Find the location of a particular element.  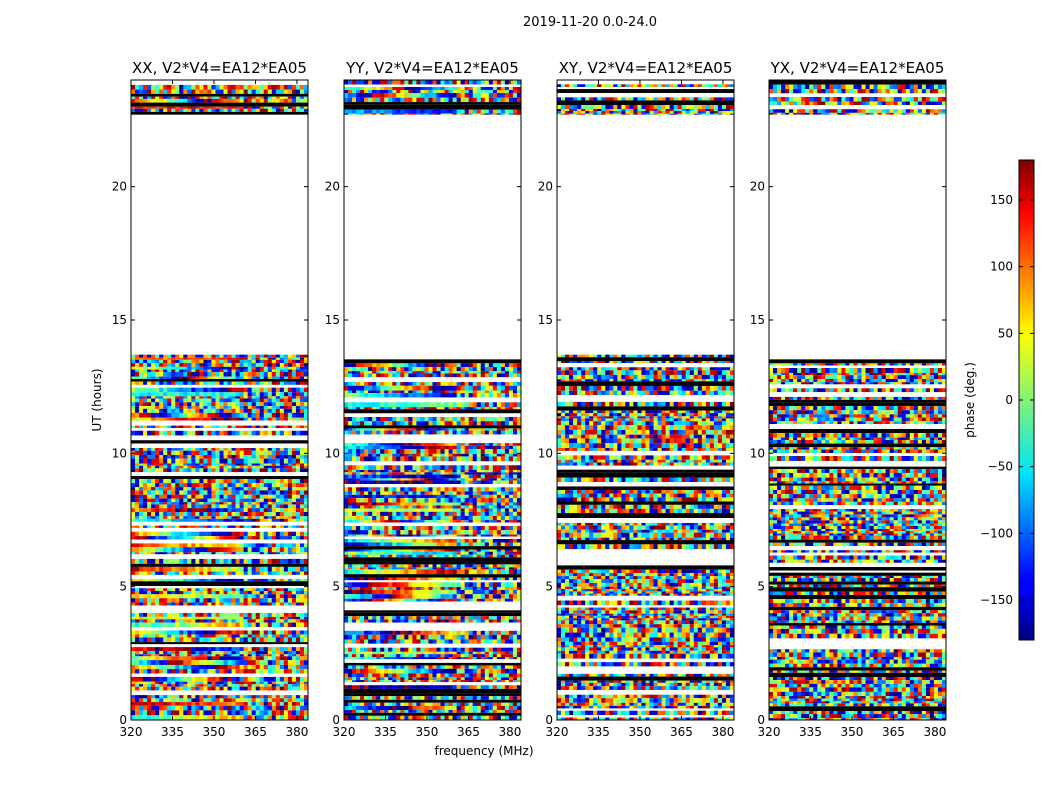

colorbar-tick-label: 150 is located at coordinates (1001, 200).